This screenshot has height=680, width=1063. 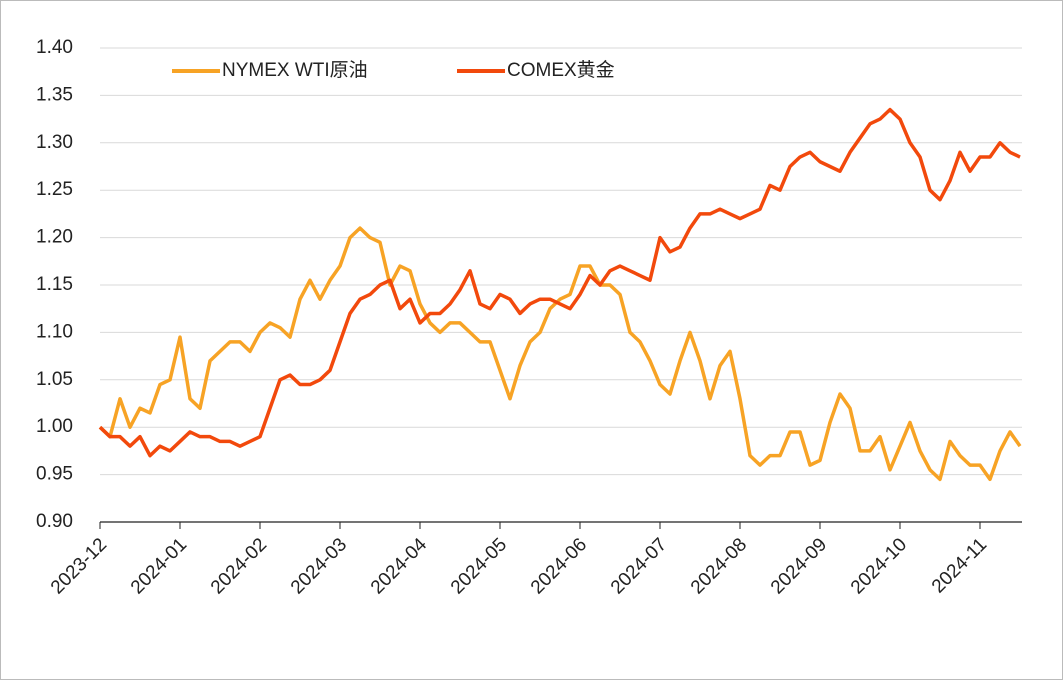 What do you see at coordinates (54, 331) in the screenshot?
I see `y-tick-label: 1.10` at bounding box center [54, 331].